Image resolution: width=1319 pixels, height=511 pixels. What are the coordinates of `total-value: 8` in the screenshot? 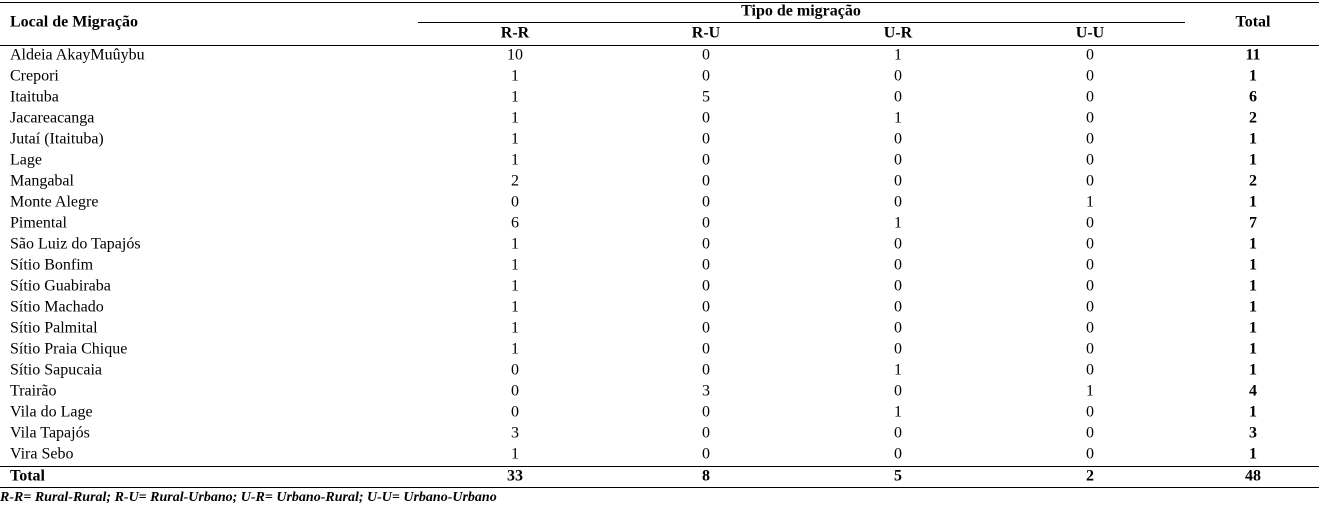 It's located at (706, 476).